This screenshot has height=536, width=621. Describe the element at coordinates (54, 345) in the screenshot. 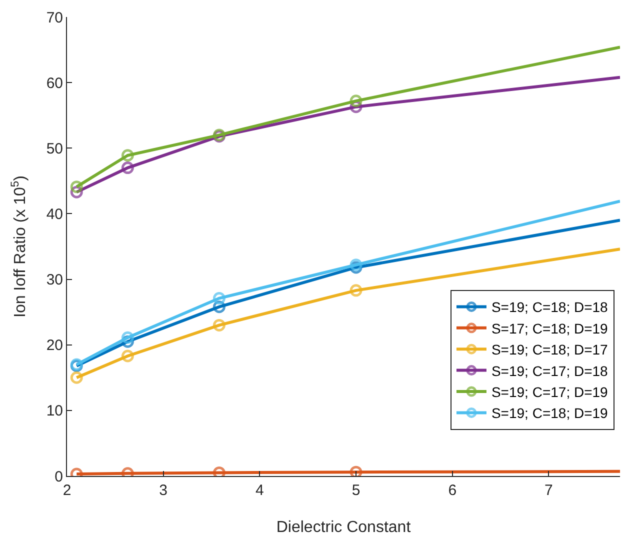

I see `y-tick-label: 20` at that location.